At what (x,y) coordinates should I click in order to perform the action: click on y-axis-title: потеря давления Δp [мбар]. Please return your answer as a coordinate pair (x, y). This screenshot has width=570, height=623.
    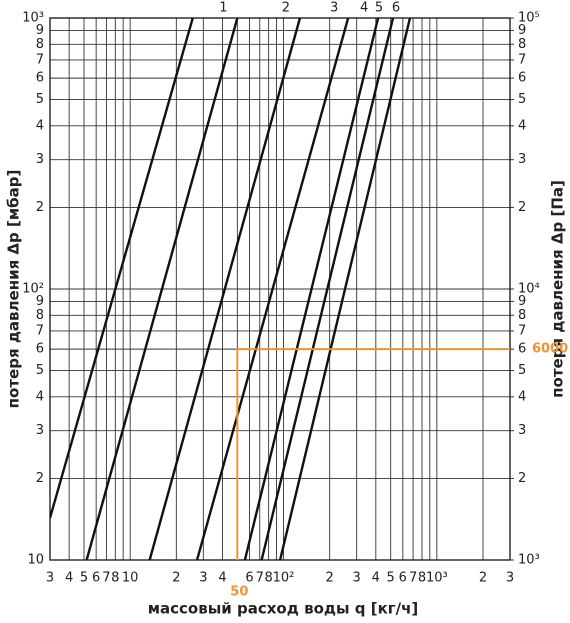
    Looking at the image, I should click on (14, 289).